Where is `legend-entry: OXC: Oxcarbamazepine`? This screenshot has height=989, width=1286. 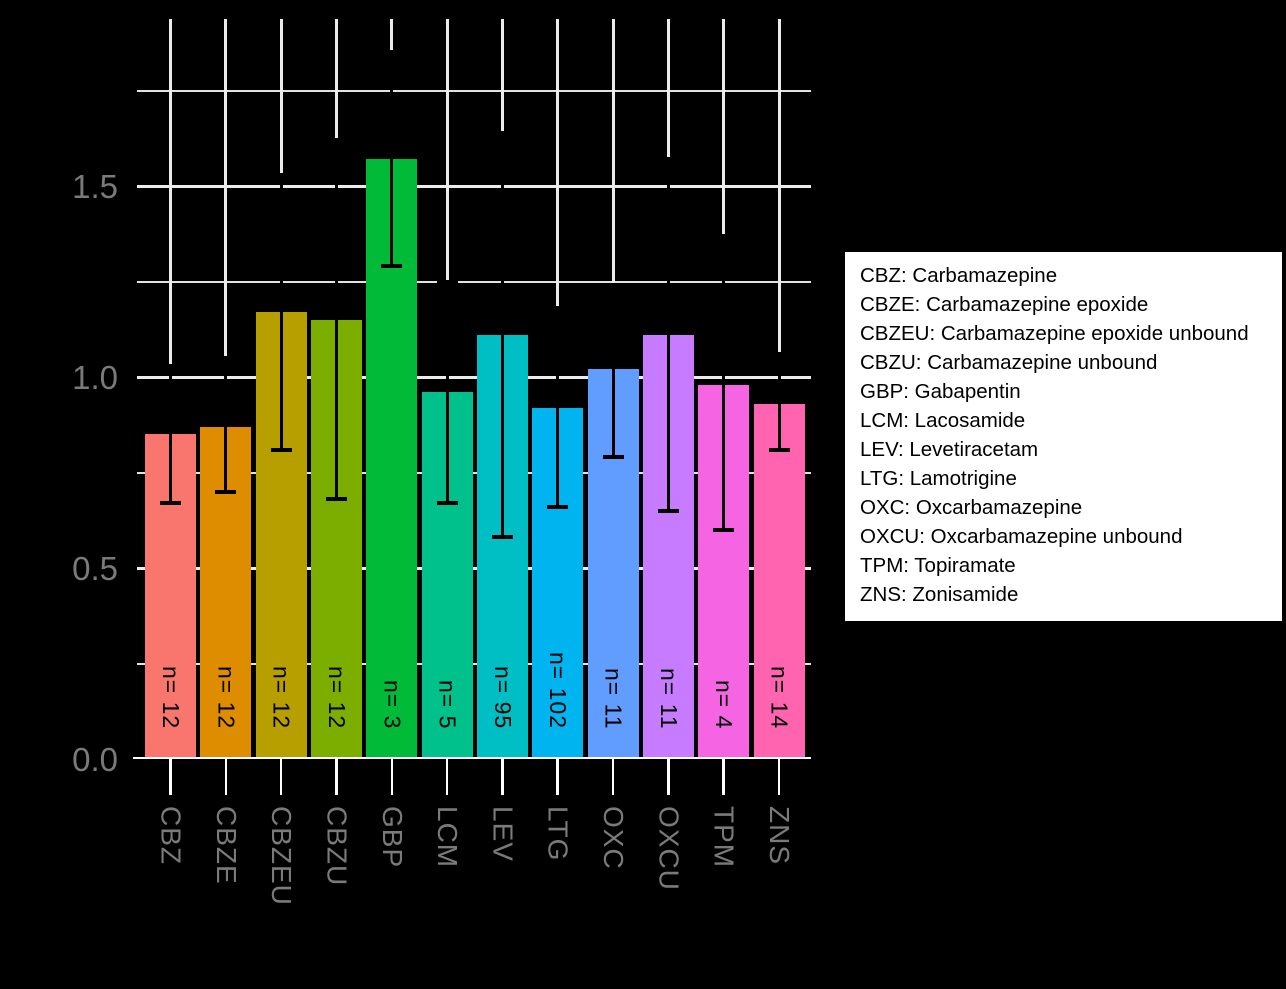 legend-entry: OXC: Oxcarbamazepine is located at coordinates (971, 507).